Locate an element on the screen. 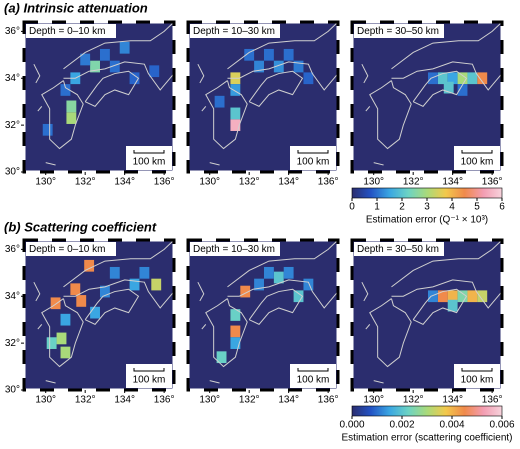 This screenshot has width=520, height=449. lat-tick-label: 30° is located at coordinates (12, 172).